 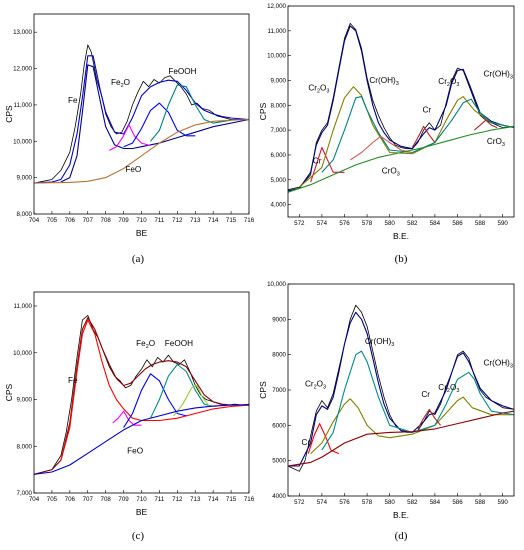 I want to click on annotation-label: Fe2O, so click(x=145, y=344).